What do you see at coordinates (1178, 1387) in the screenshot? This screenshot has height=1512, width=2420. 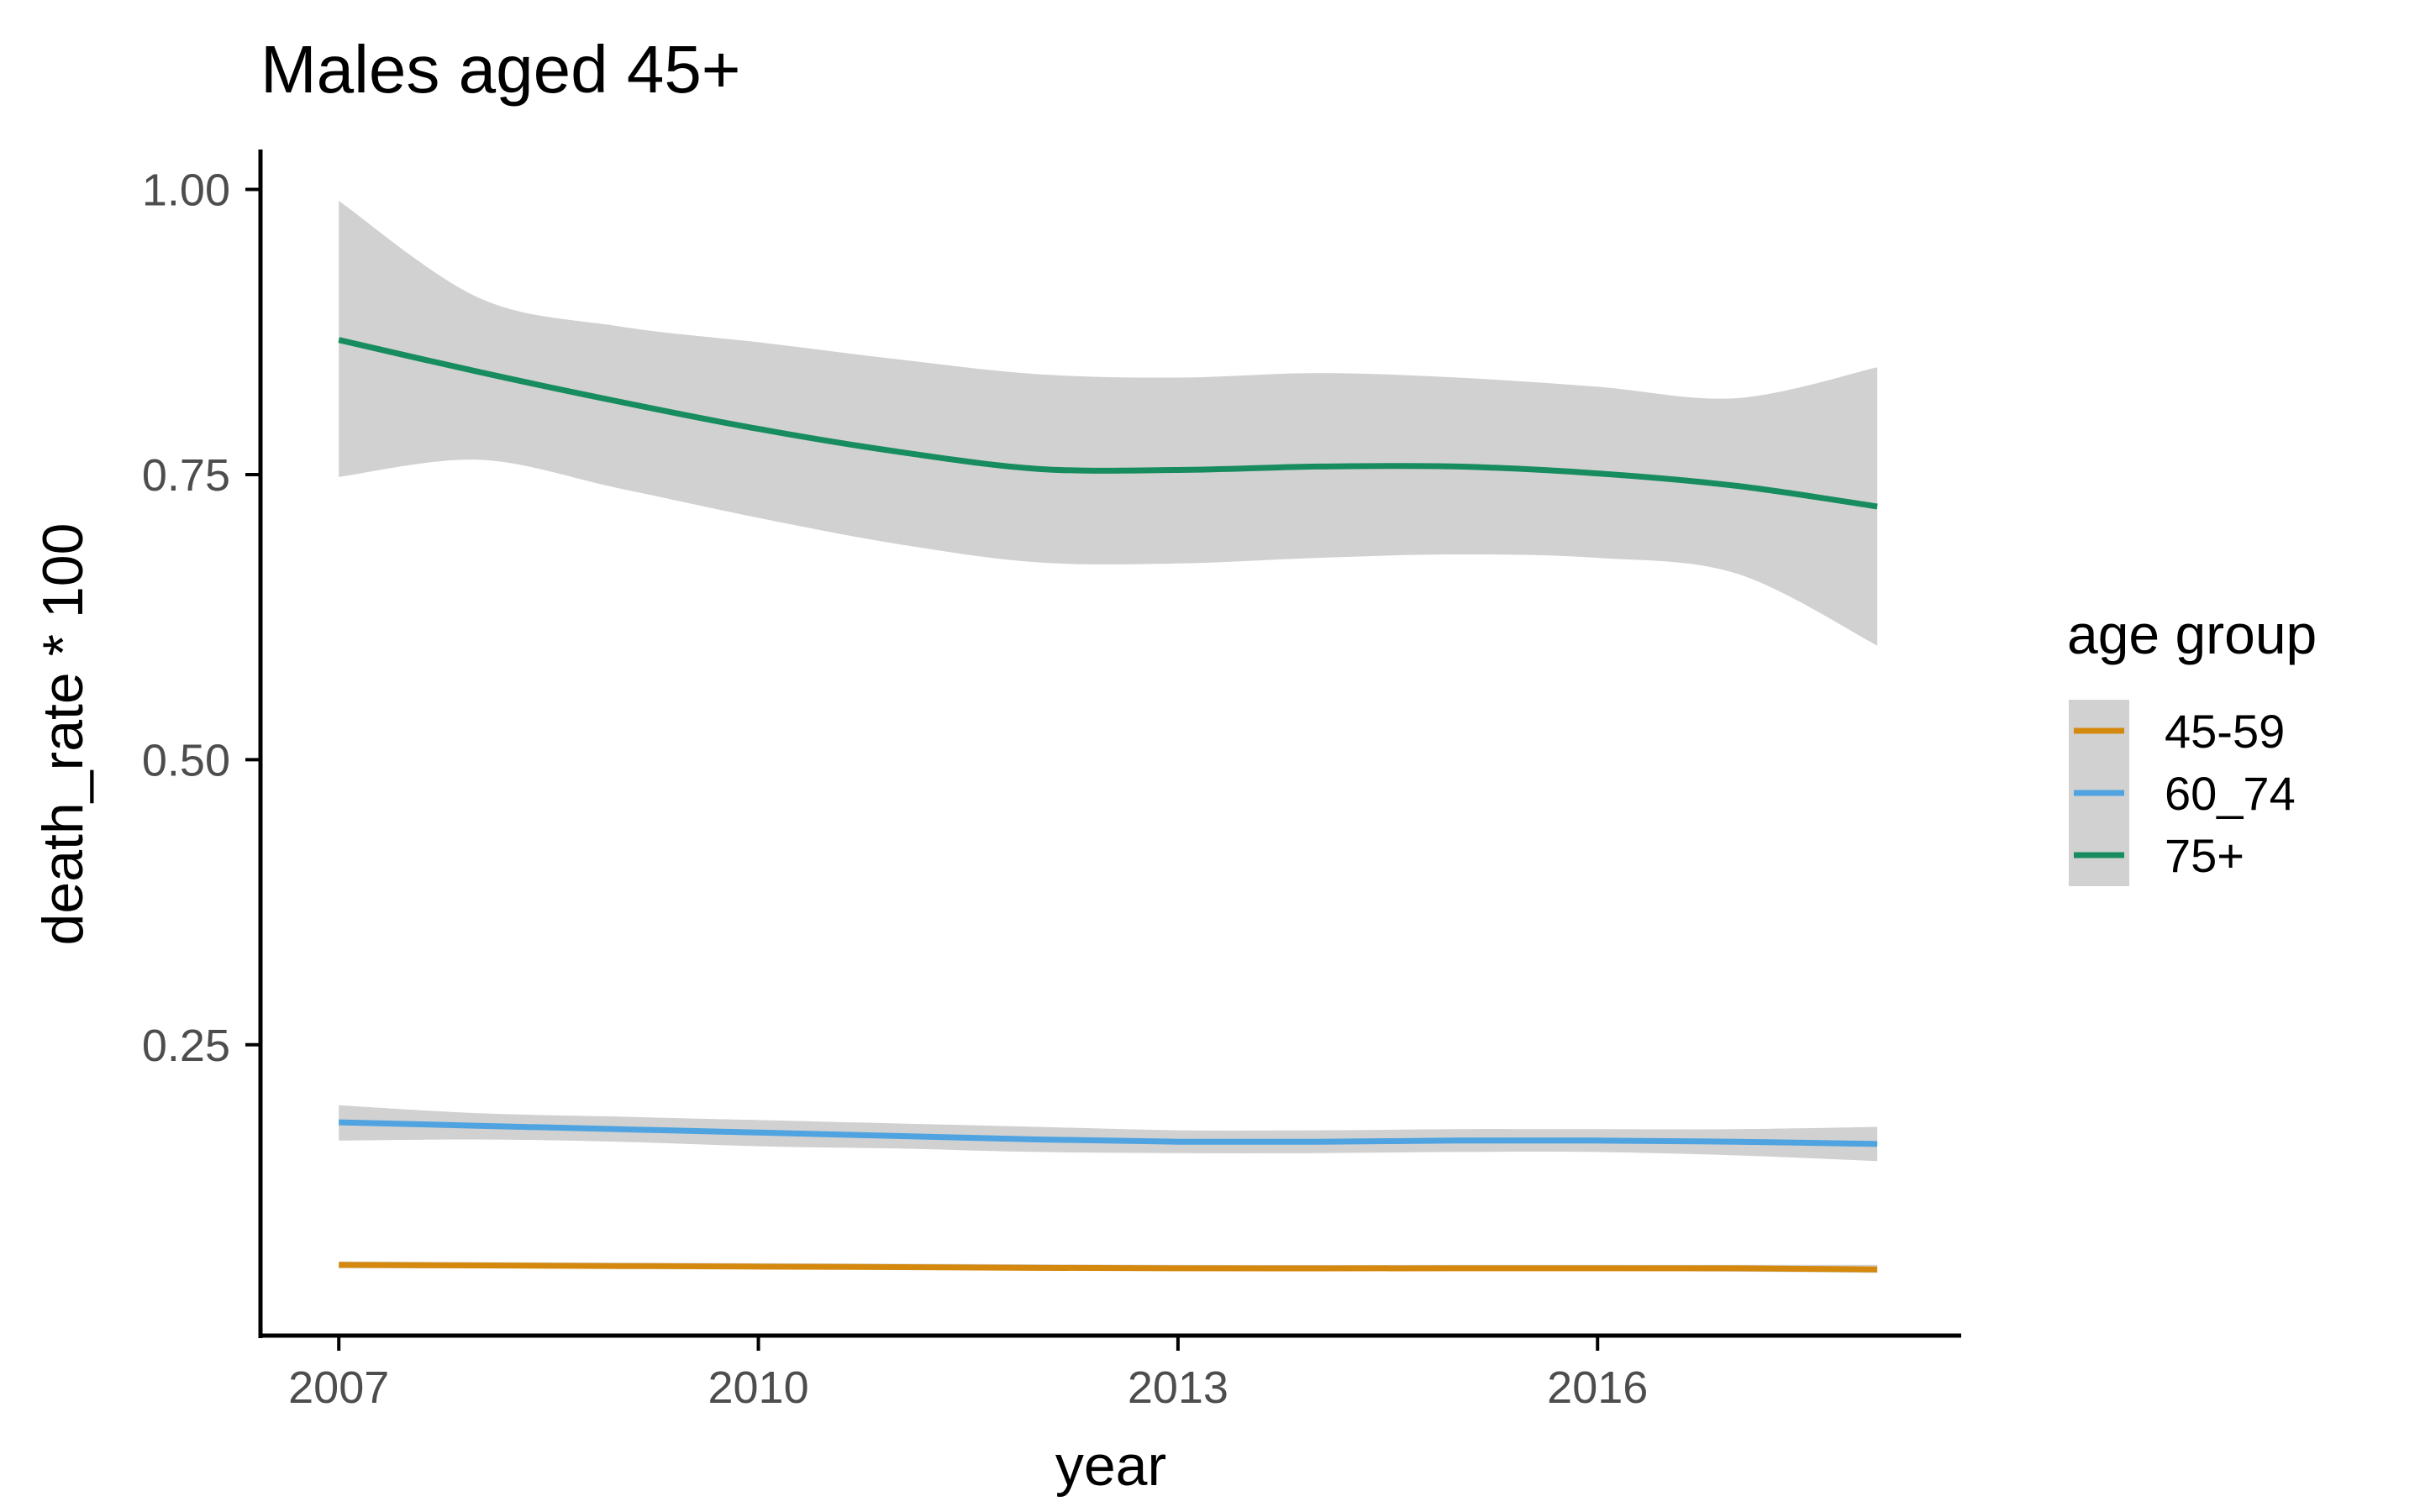 I see `x-tick-label: 2013` at bounding box center [1178, 1387].